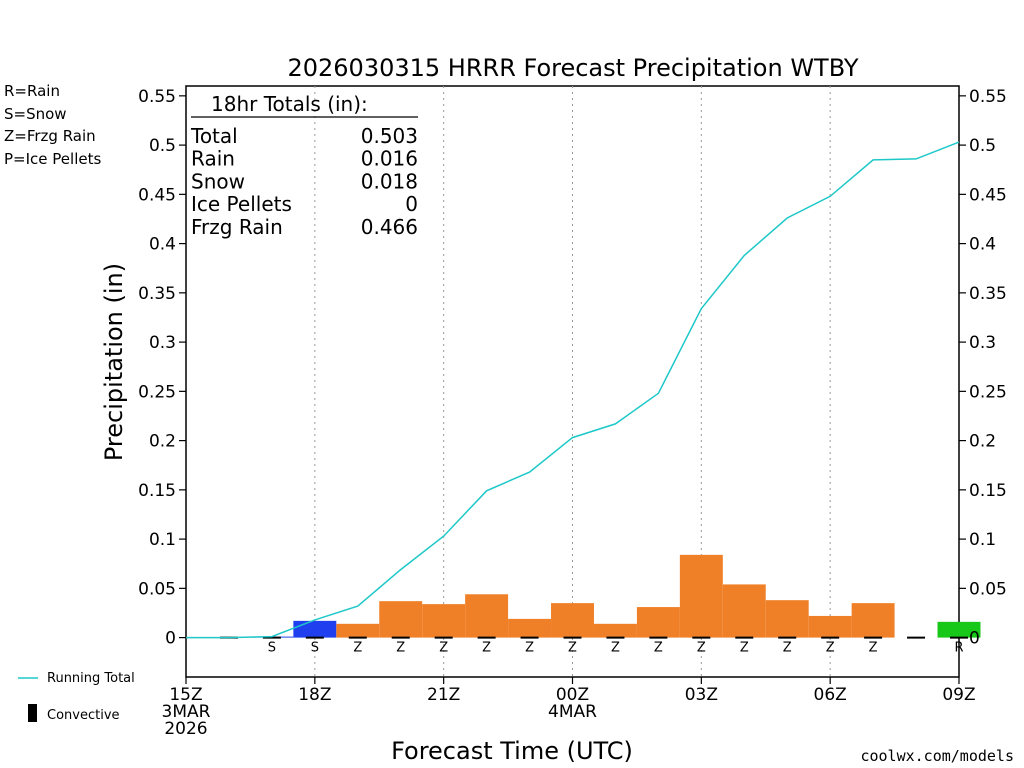 The width and height of the screenshot is (1024, 768). Describe the element at coordinates (443, 648) in the screenshot. I see `ptype-label-6: Z` at that location.